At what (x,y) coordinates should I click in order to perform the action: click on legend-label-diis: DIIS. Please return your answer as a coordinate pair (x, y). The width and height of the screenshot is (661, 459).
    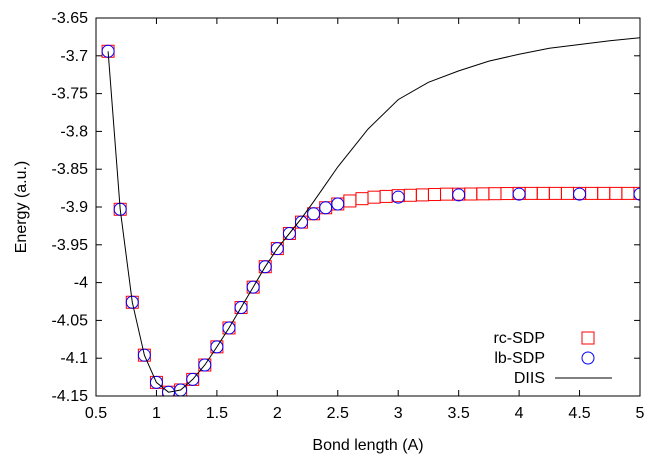
    Looking at the image, I should click on (529, 378).